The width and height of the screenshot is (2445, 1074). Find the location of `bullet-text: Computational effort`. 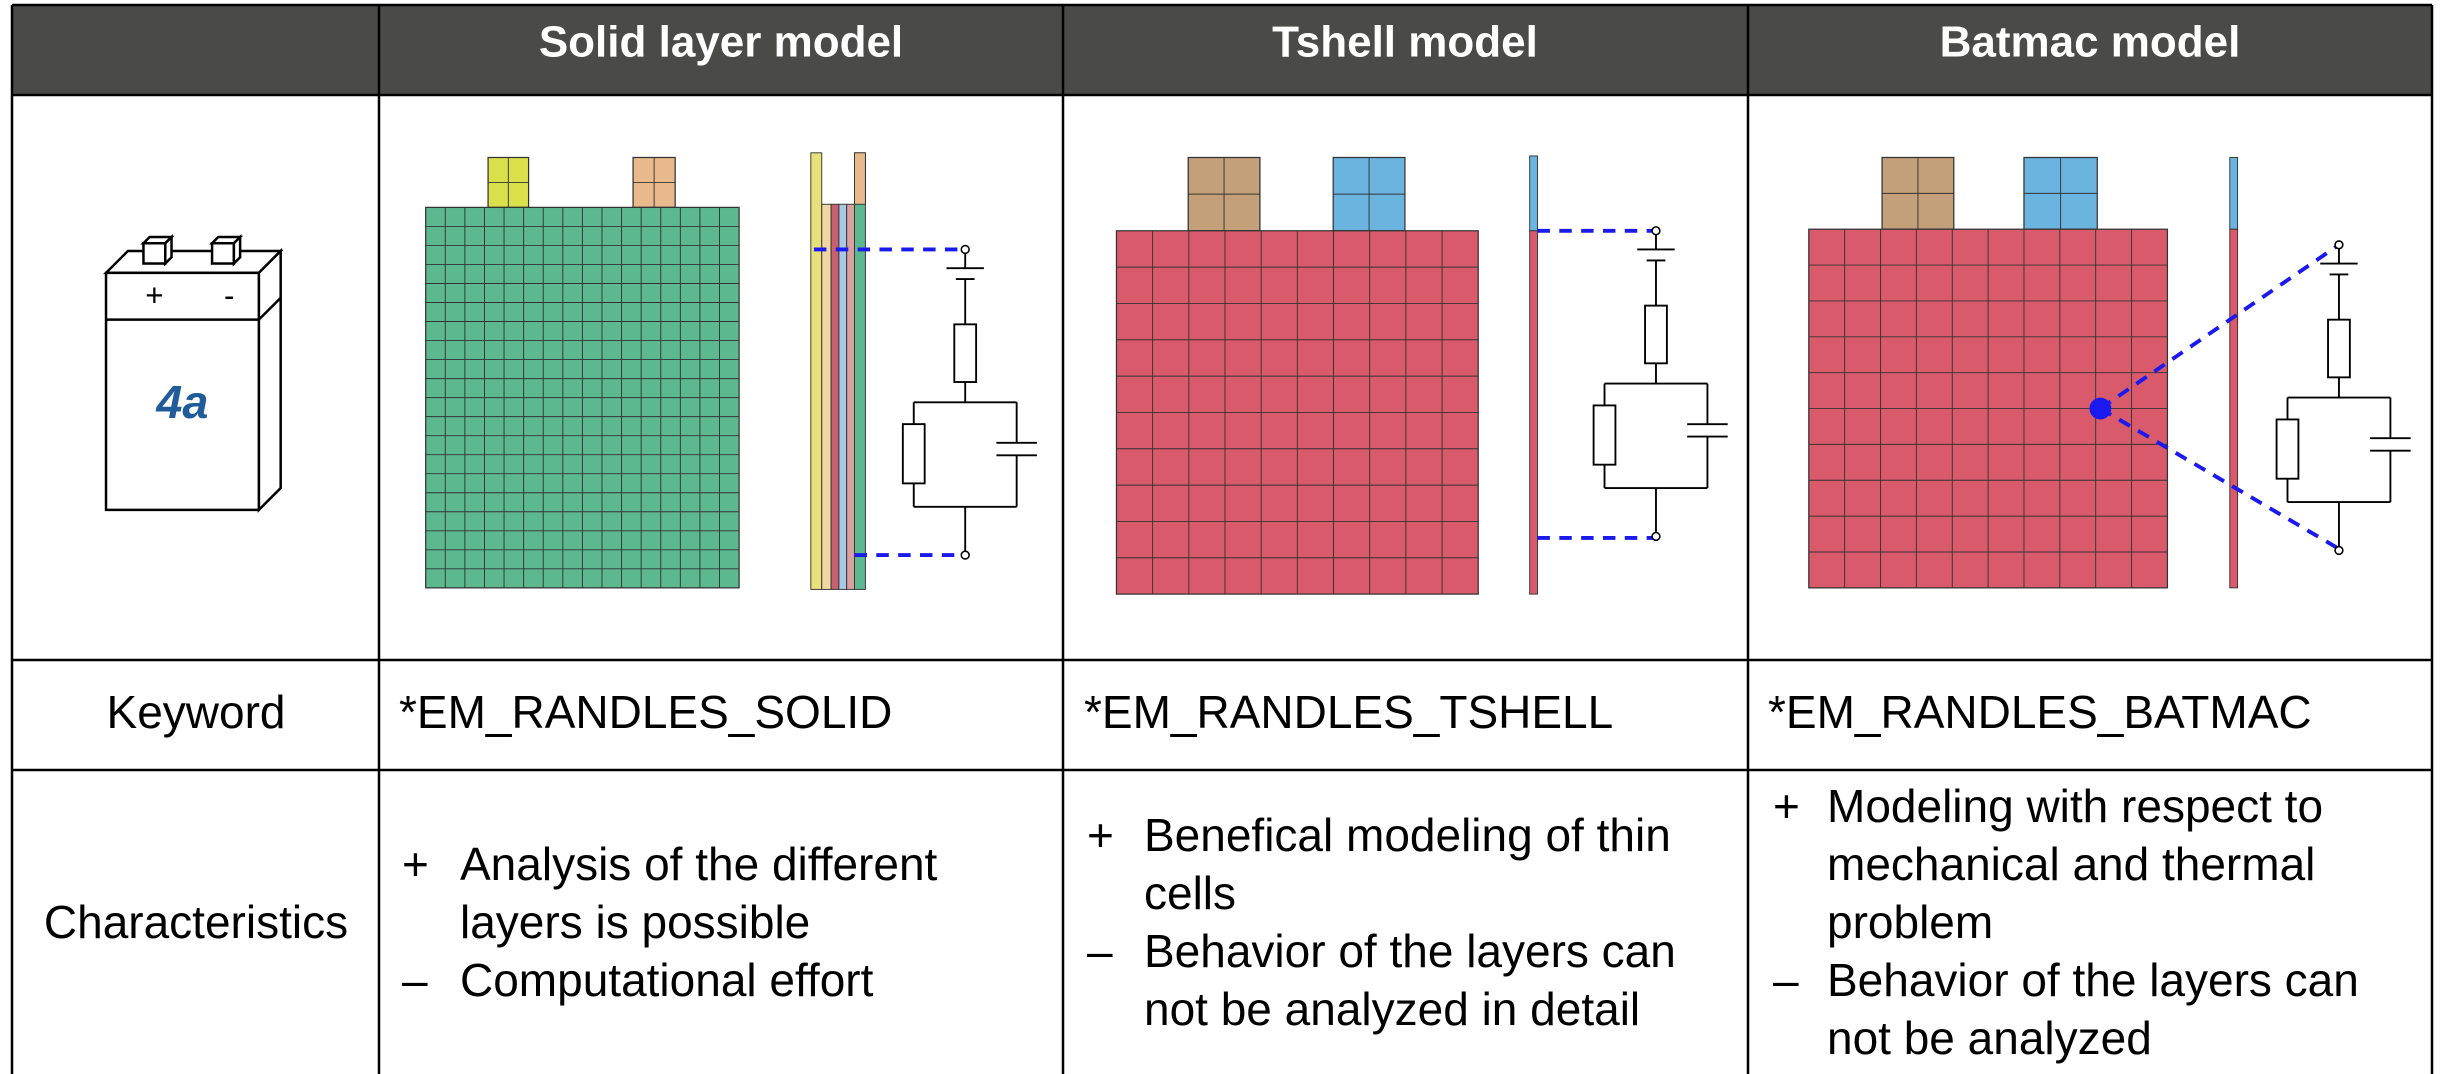

bullet-text: Computational effort is located at coordinates (667, 980).